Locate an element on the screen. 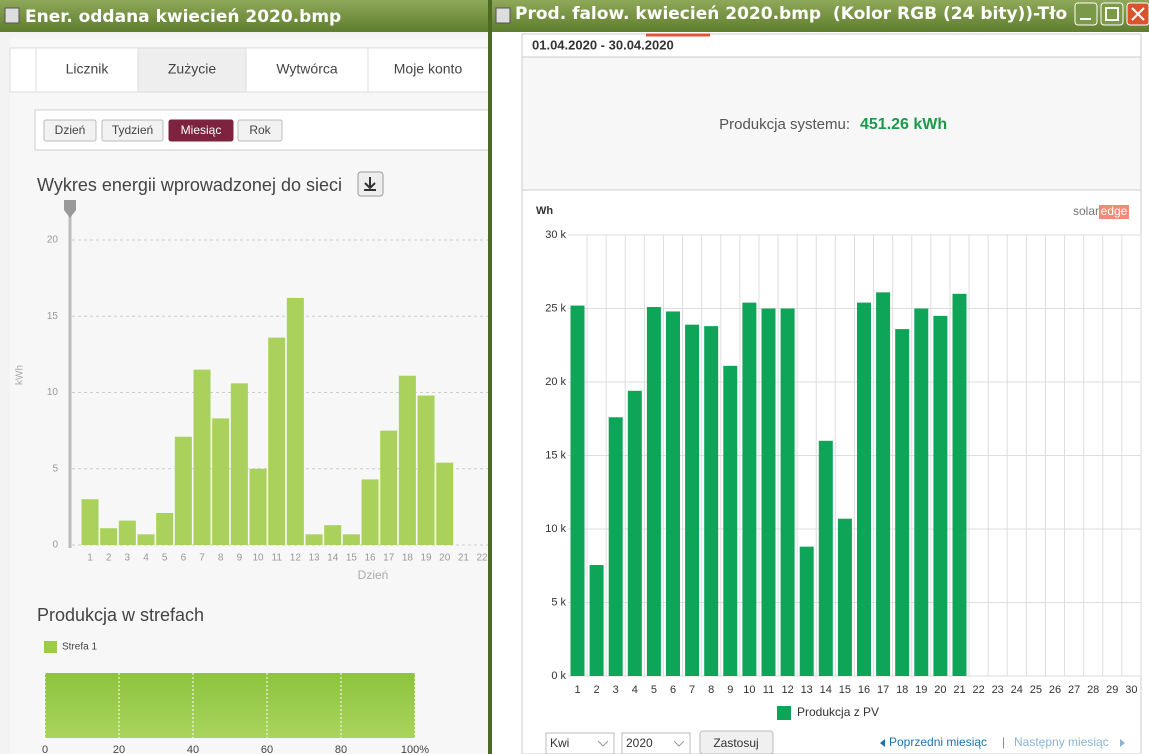 The image size is (1149, 754). x-tick-label: 60 is located at coordinates (267, 749).